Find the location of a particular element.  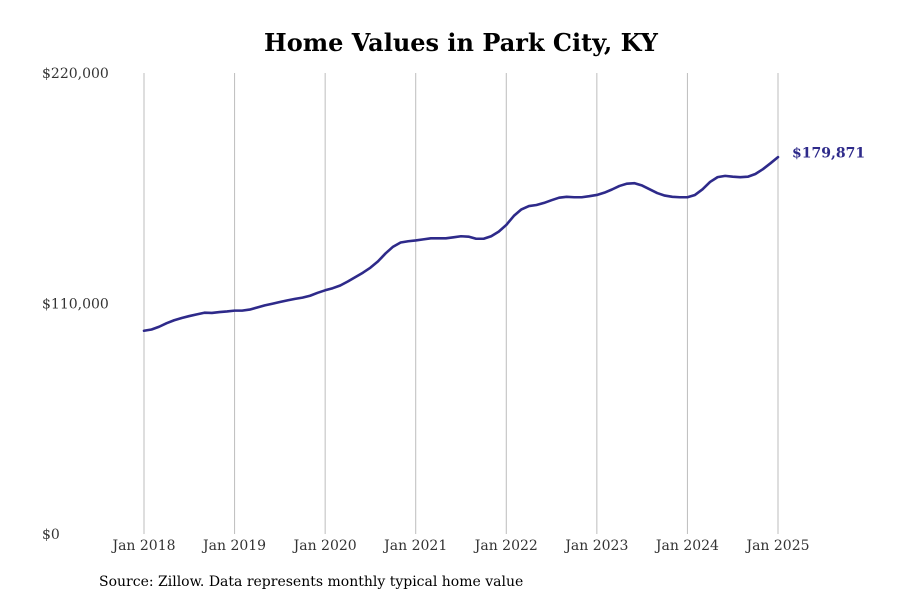

y-tick-label: $110,000 is located at coordinates (75, 305).